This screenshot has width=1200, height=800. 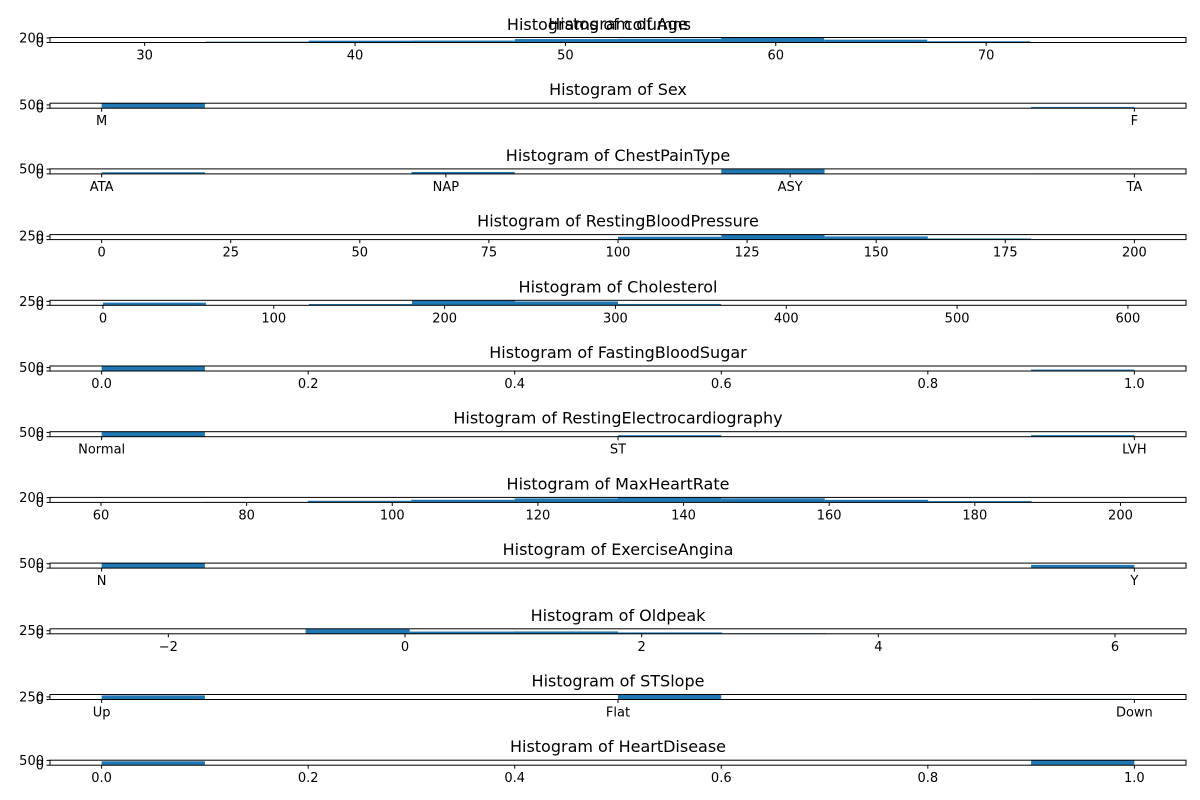 What do you see at coordinates (618, 450) in the screenshot?
I see `x-tick-label: ST` at bounding box center [618, 450].